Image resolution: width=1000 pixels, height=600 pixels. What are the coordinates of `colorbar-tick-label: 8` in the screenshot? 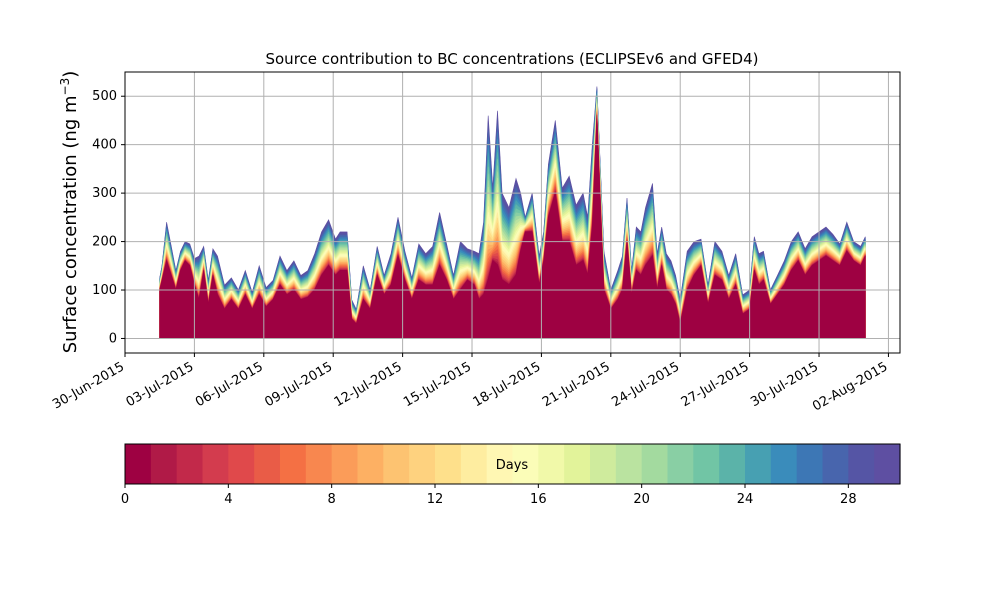 It's located at (332, 499).